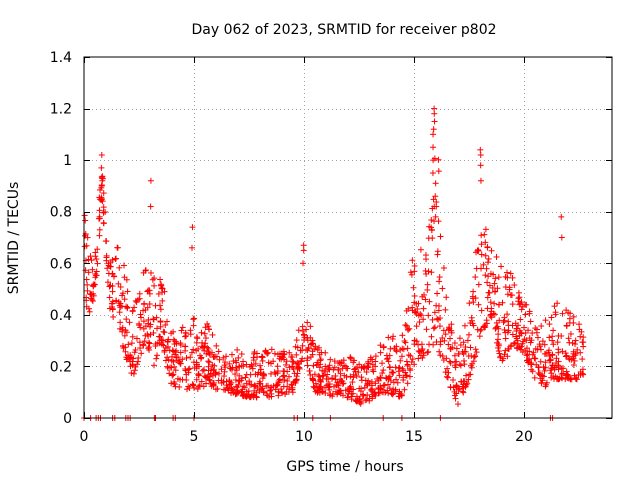 This screenshot has height=480, width=640. Describe the element at coordinates (304, 437) in the screenshot. I see `x-tick-label: 10` at that location.